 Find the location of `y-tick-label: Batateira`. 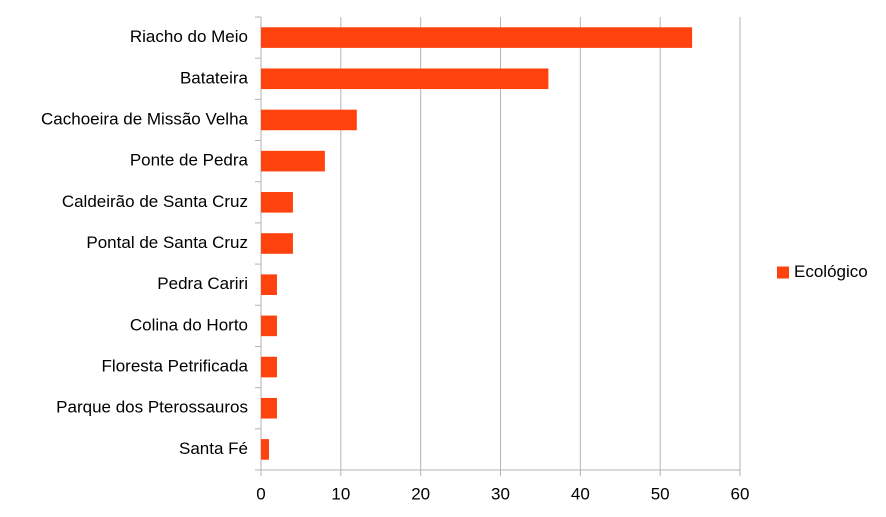

y-tick-label: Batateira is located at coordinates (214, 77).